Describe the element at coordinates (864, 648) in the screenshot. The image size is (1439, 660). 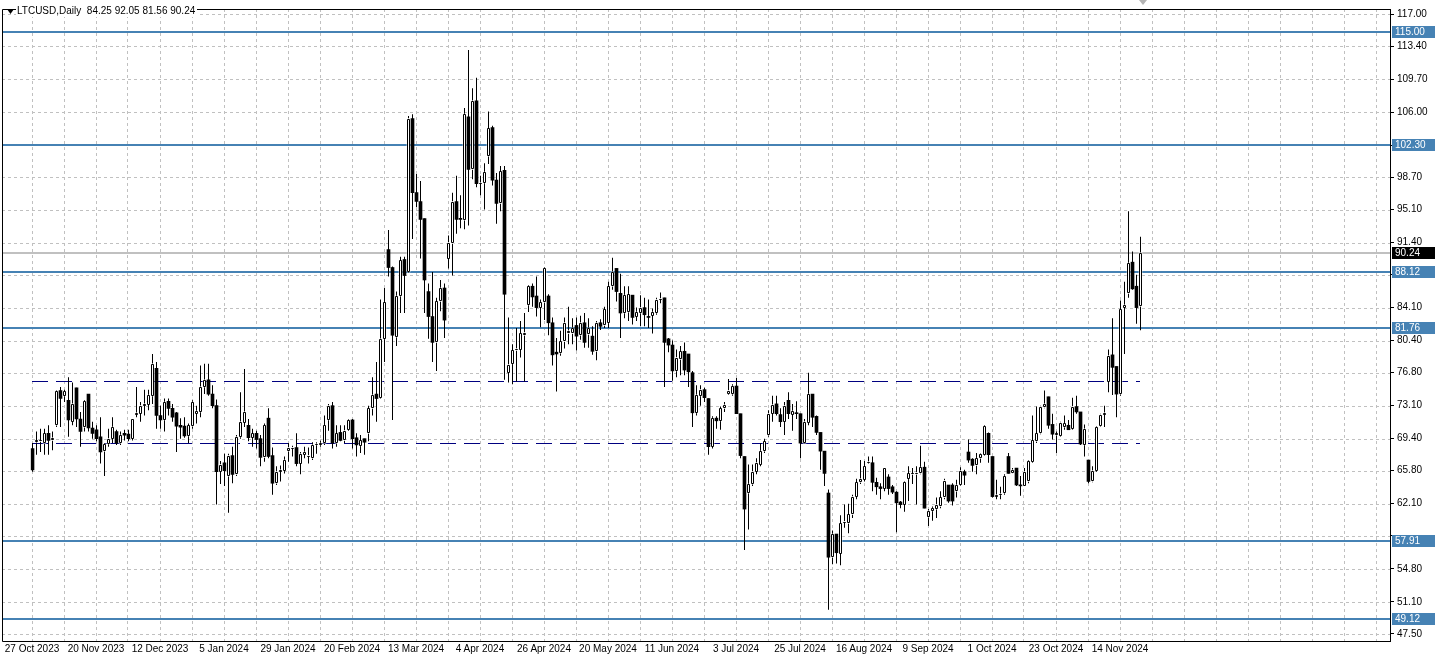
I see `x-tick-label: 16 Aug 2024` at that location.